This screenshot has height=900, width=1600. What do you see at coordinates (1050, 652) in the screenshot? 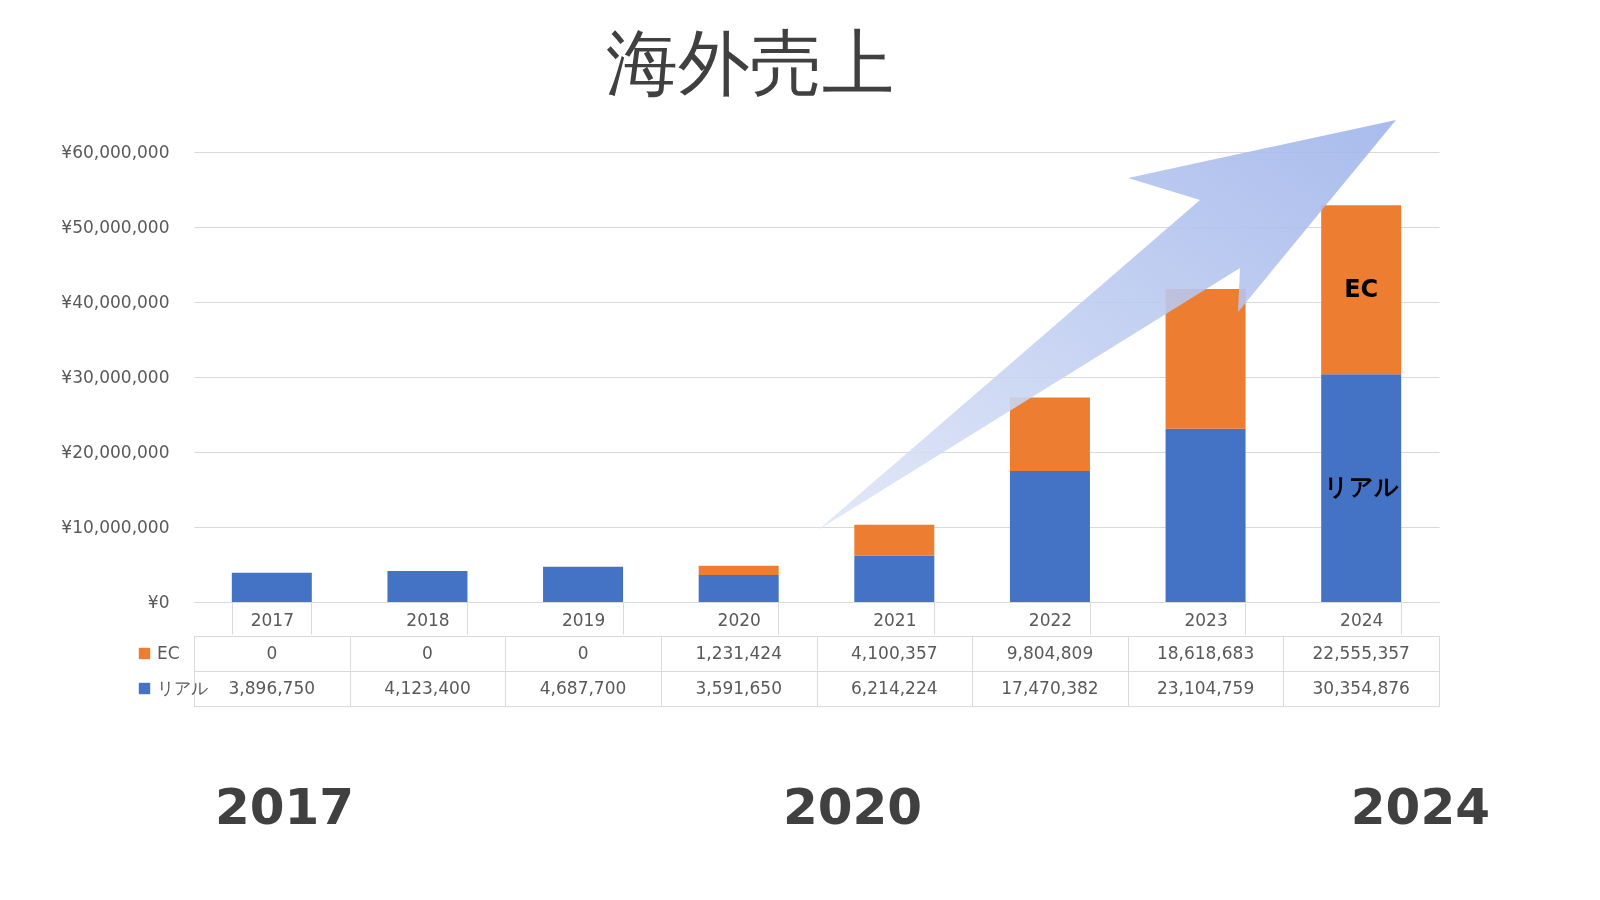
I see `data-label: 9,804,809` at bounding box center [1050, 652].